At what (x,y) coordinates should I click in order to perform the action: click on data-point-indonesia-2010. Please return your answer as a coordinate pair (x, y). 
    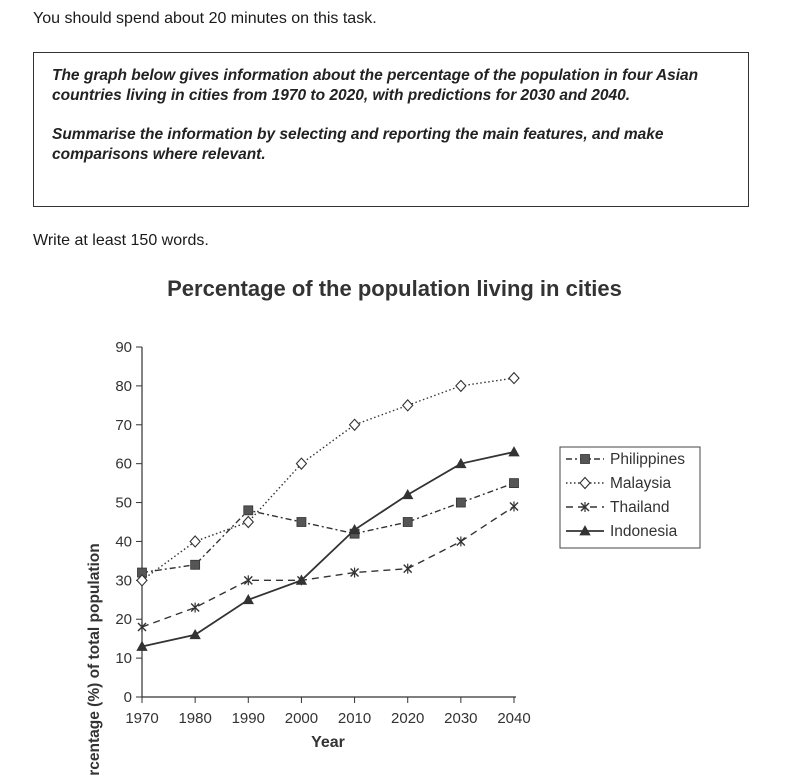
    Looking at the image, I should click on (354, 529).